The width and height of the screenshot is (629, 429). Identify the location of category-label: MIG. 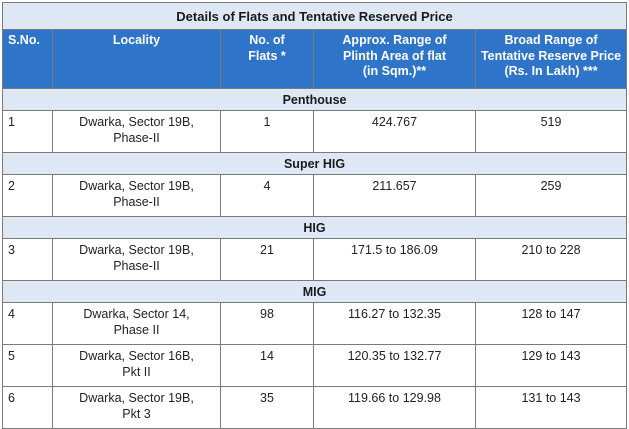
(314, 291).